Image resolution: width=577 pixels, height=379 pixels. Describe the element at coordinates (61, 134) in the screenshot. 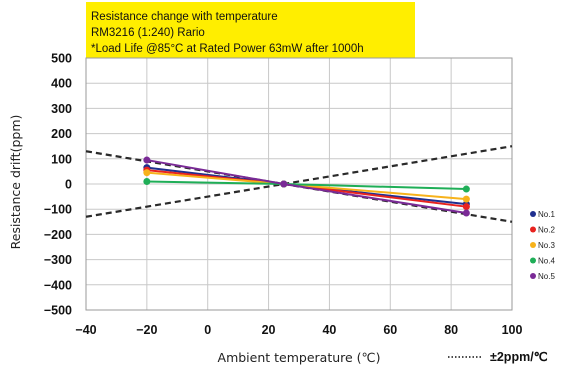

I see `y-tick-label: 200` at that location.